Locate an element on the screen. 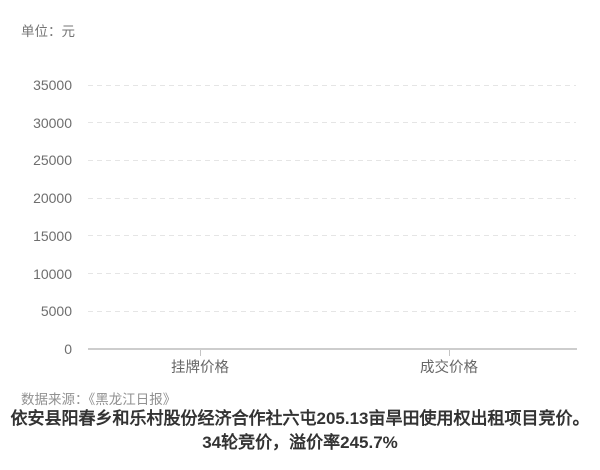  x-axis-line is located at coordinates (332, 349).